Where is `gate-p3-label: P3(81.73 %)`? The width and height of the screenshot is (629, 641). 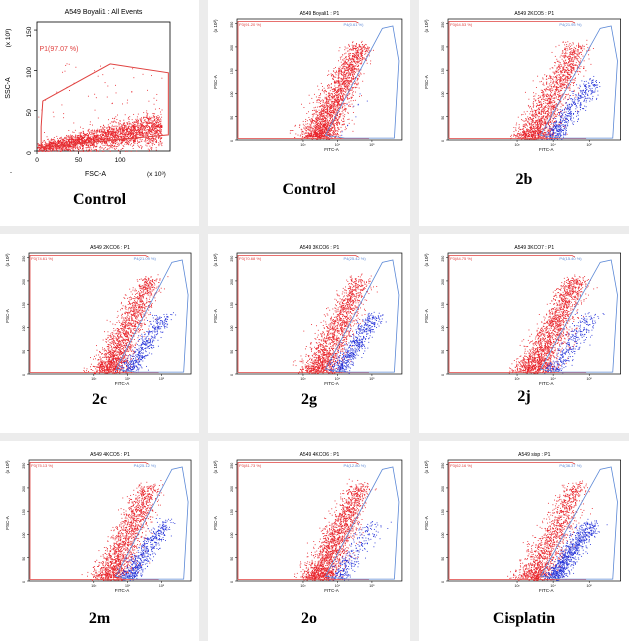 gate-p3-label: P3(81.73 %) is located at coordinates (250, 465).